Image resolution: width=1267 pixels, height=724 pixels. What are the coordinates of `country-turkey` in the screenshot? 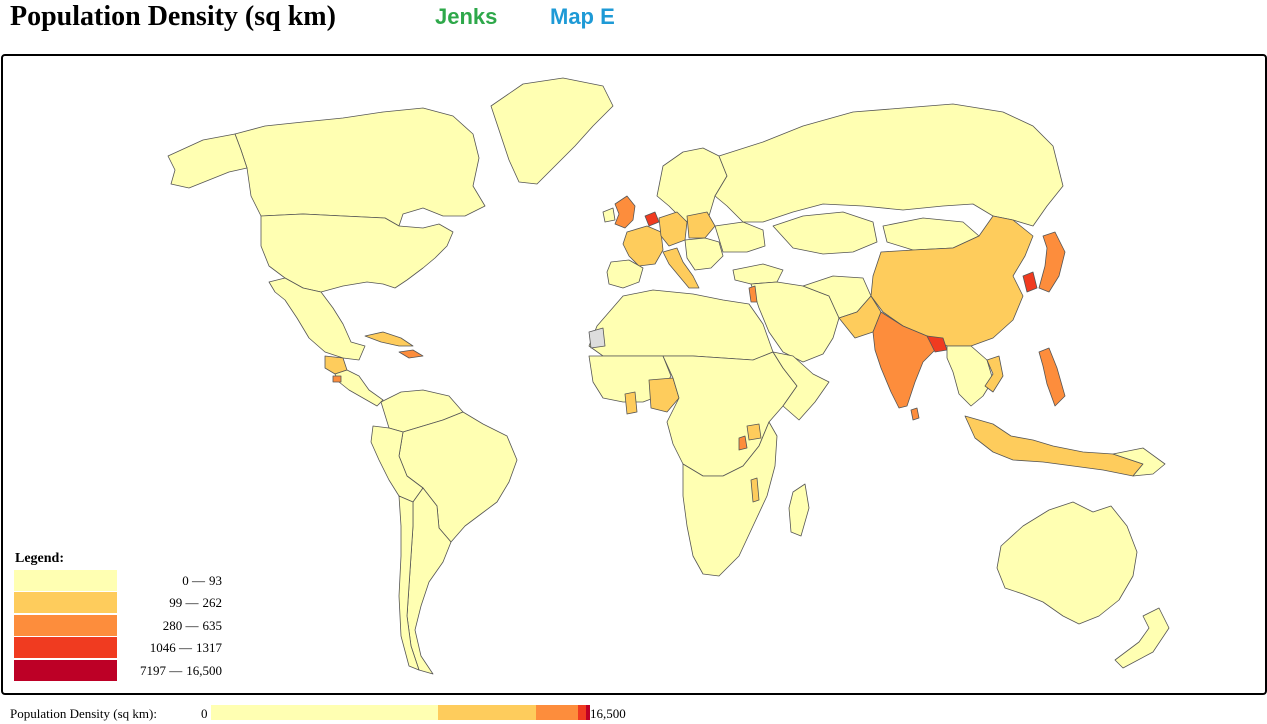 It's located at (758, 274).